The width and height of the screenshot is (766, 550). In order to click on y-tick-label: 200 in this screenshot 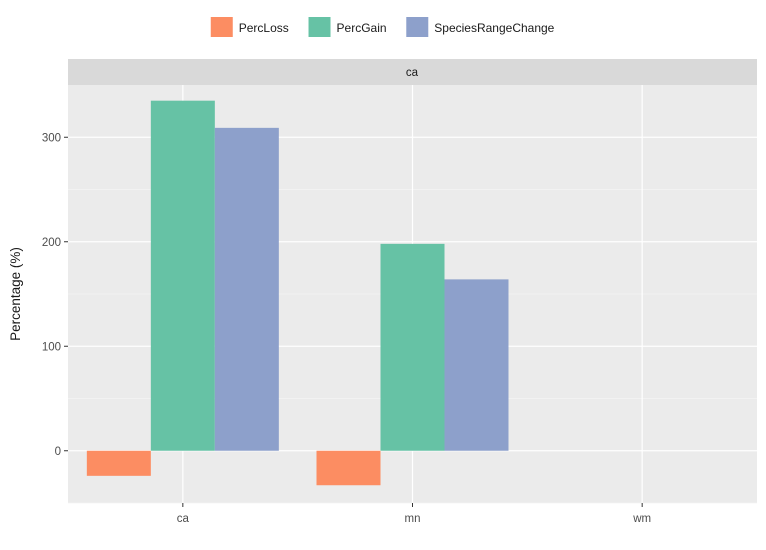, I will do `click(51, 243)`.